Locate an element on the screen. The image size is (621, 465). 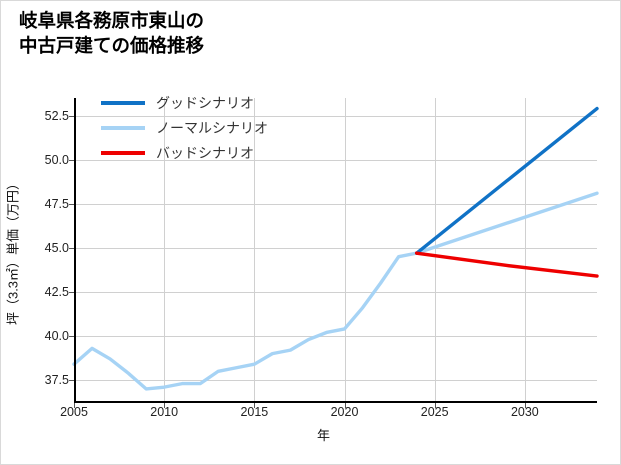
x-axis-tick-label: 2005 is located at coordinates (74, 412).